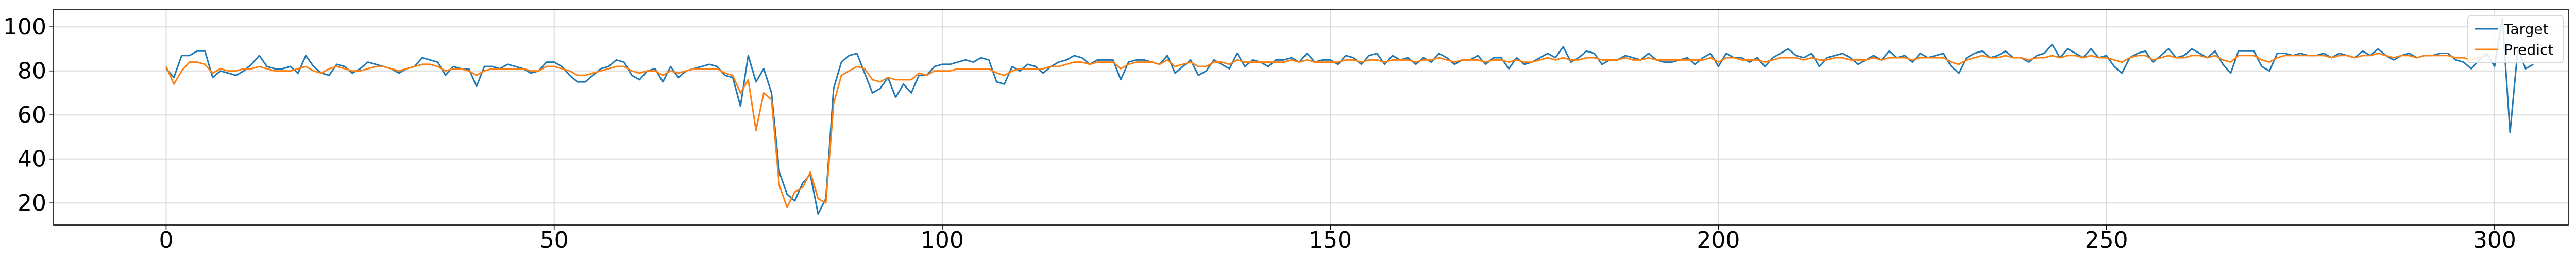  I want to click on y-tick-label: 80, so click(32, 71).